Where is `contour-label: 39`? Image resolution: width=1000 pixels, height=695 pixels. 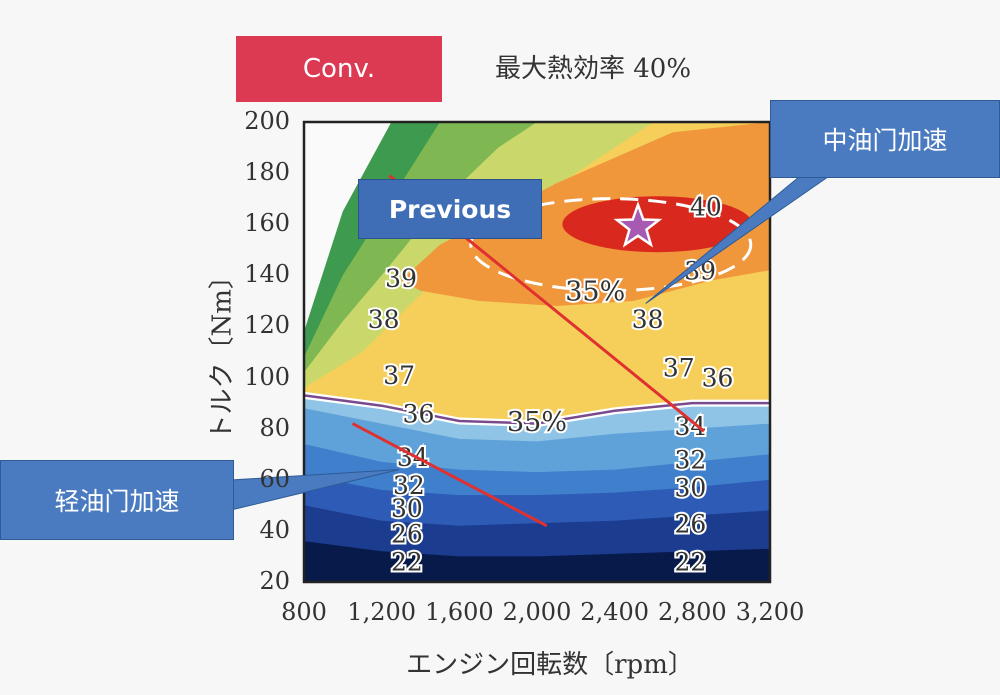 contour-label: 39 is located at coordinates (401, 278).